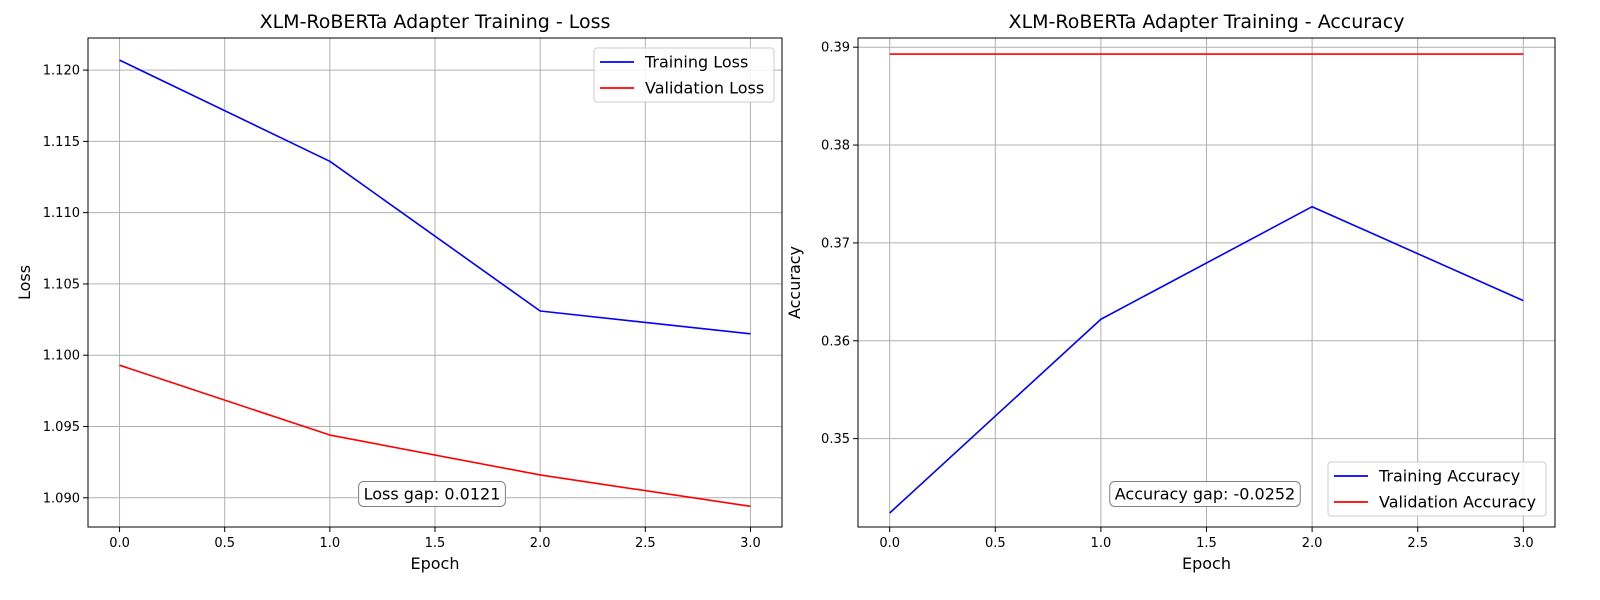 This screenshot has height=600, width=1600. I want to click on gap-annotation-text: Accuracy gap: -0.0252, so click(1205, 494).